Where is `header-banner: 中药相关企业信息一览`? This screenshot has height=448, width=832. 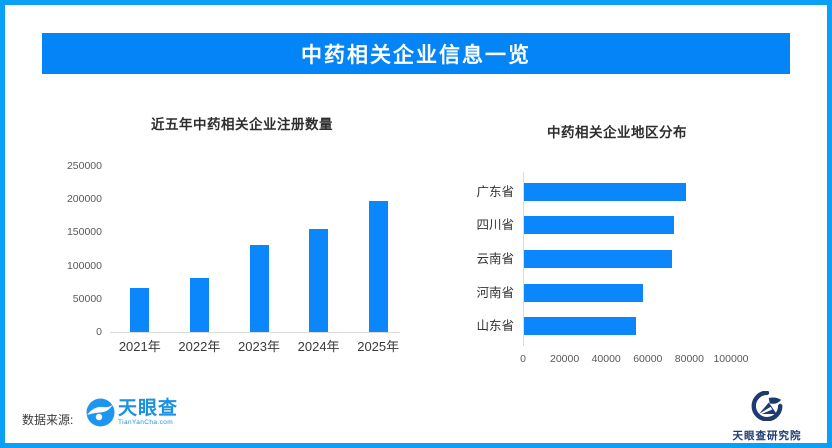
header-banner: 中药相关企业信息一览 is located at coordinates (416, 53).